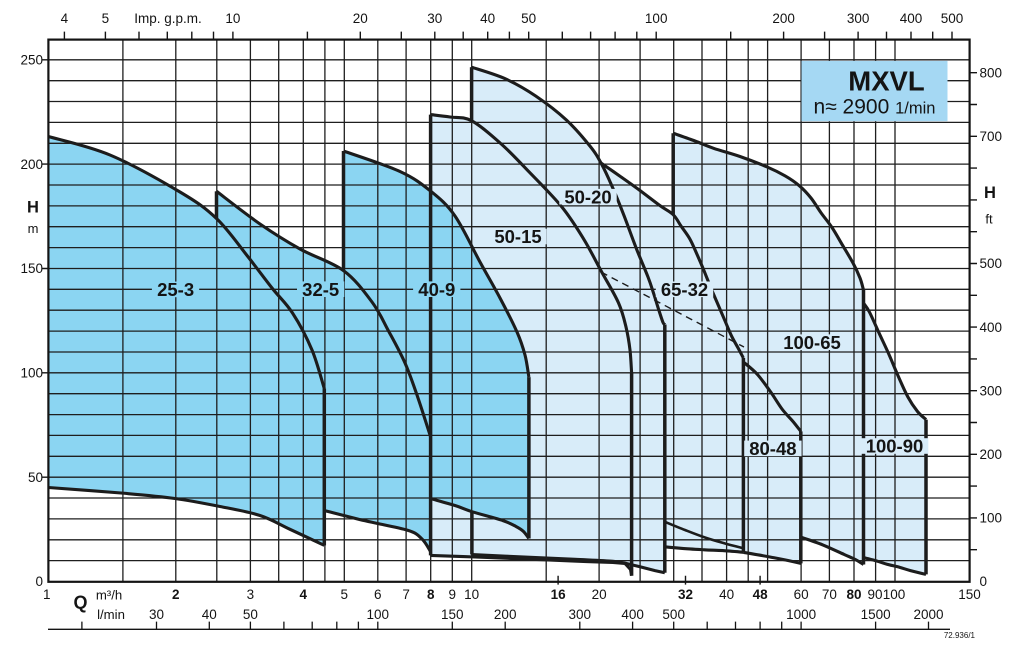 This screenshot has height=658, width=1028. Describe the element at coordinates (991, 136) in the screenshot. I see `svg-text: 700` at that location.